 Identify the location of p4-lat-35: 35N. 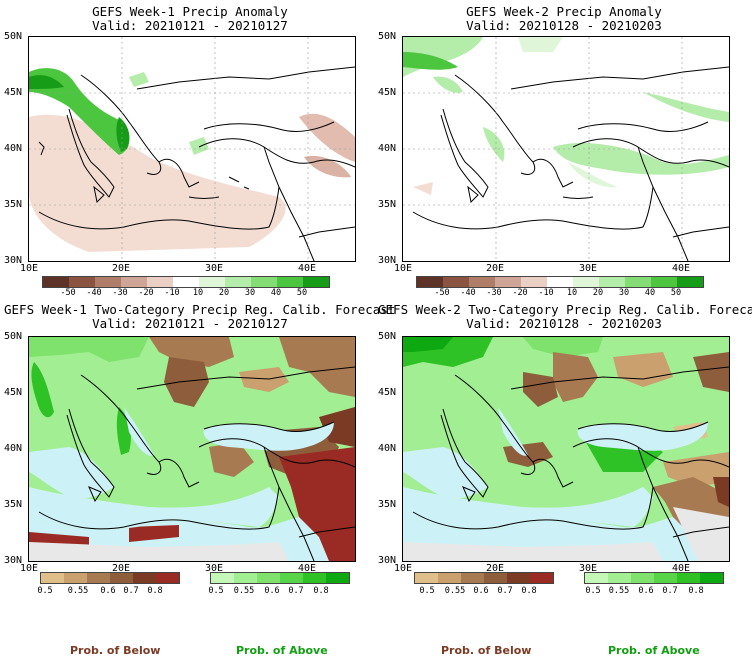
(387, 504).